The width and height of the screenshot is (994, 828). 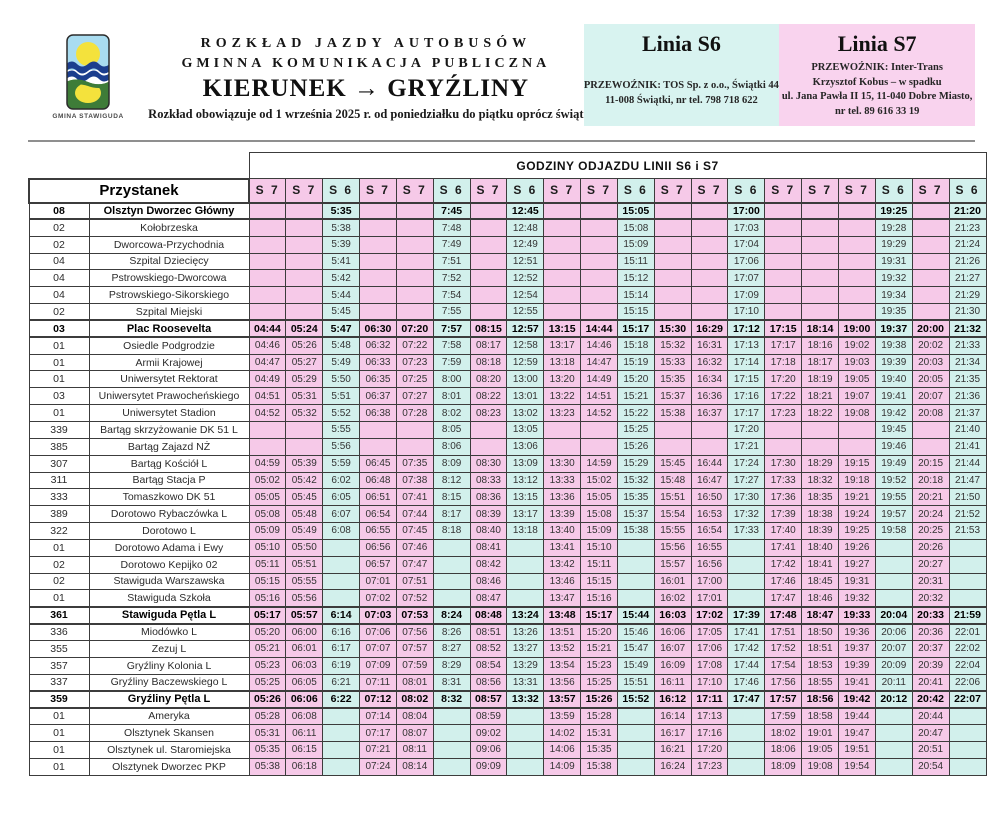 What do you see at coordinates (635, 413) in the screenshot?
I see `time-cell: 15:22` at bounding box center [635, 413].